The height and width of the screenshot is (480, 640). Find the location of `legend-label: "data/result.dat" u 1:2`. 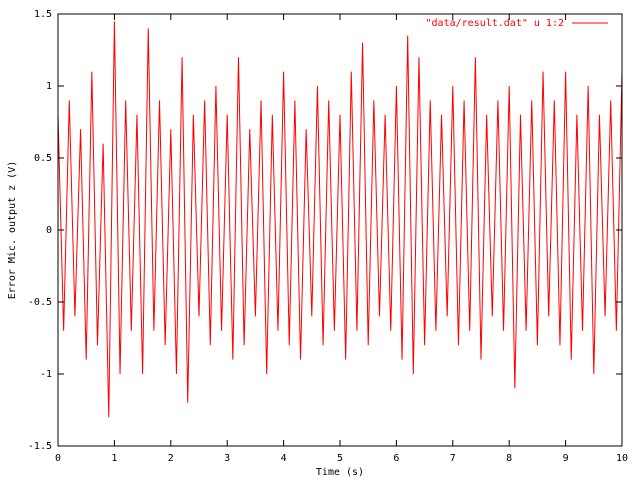

legend-label: "data/result.dat" u 1:2 is located at coordinates (495, 23).